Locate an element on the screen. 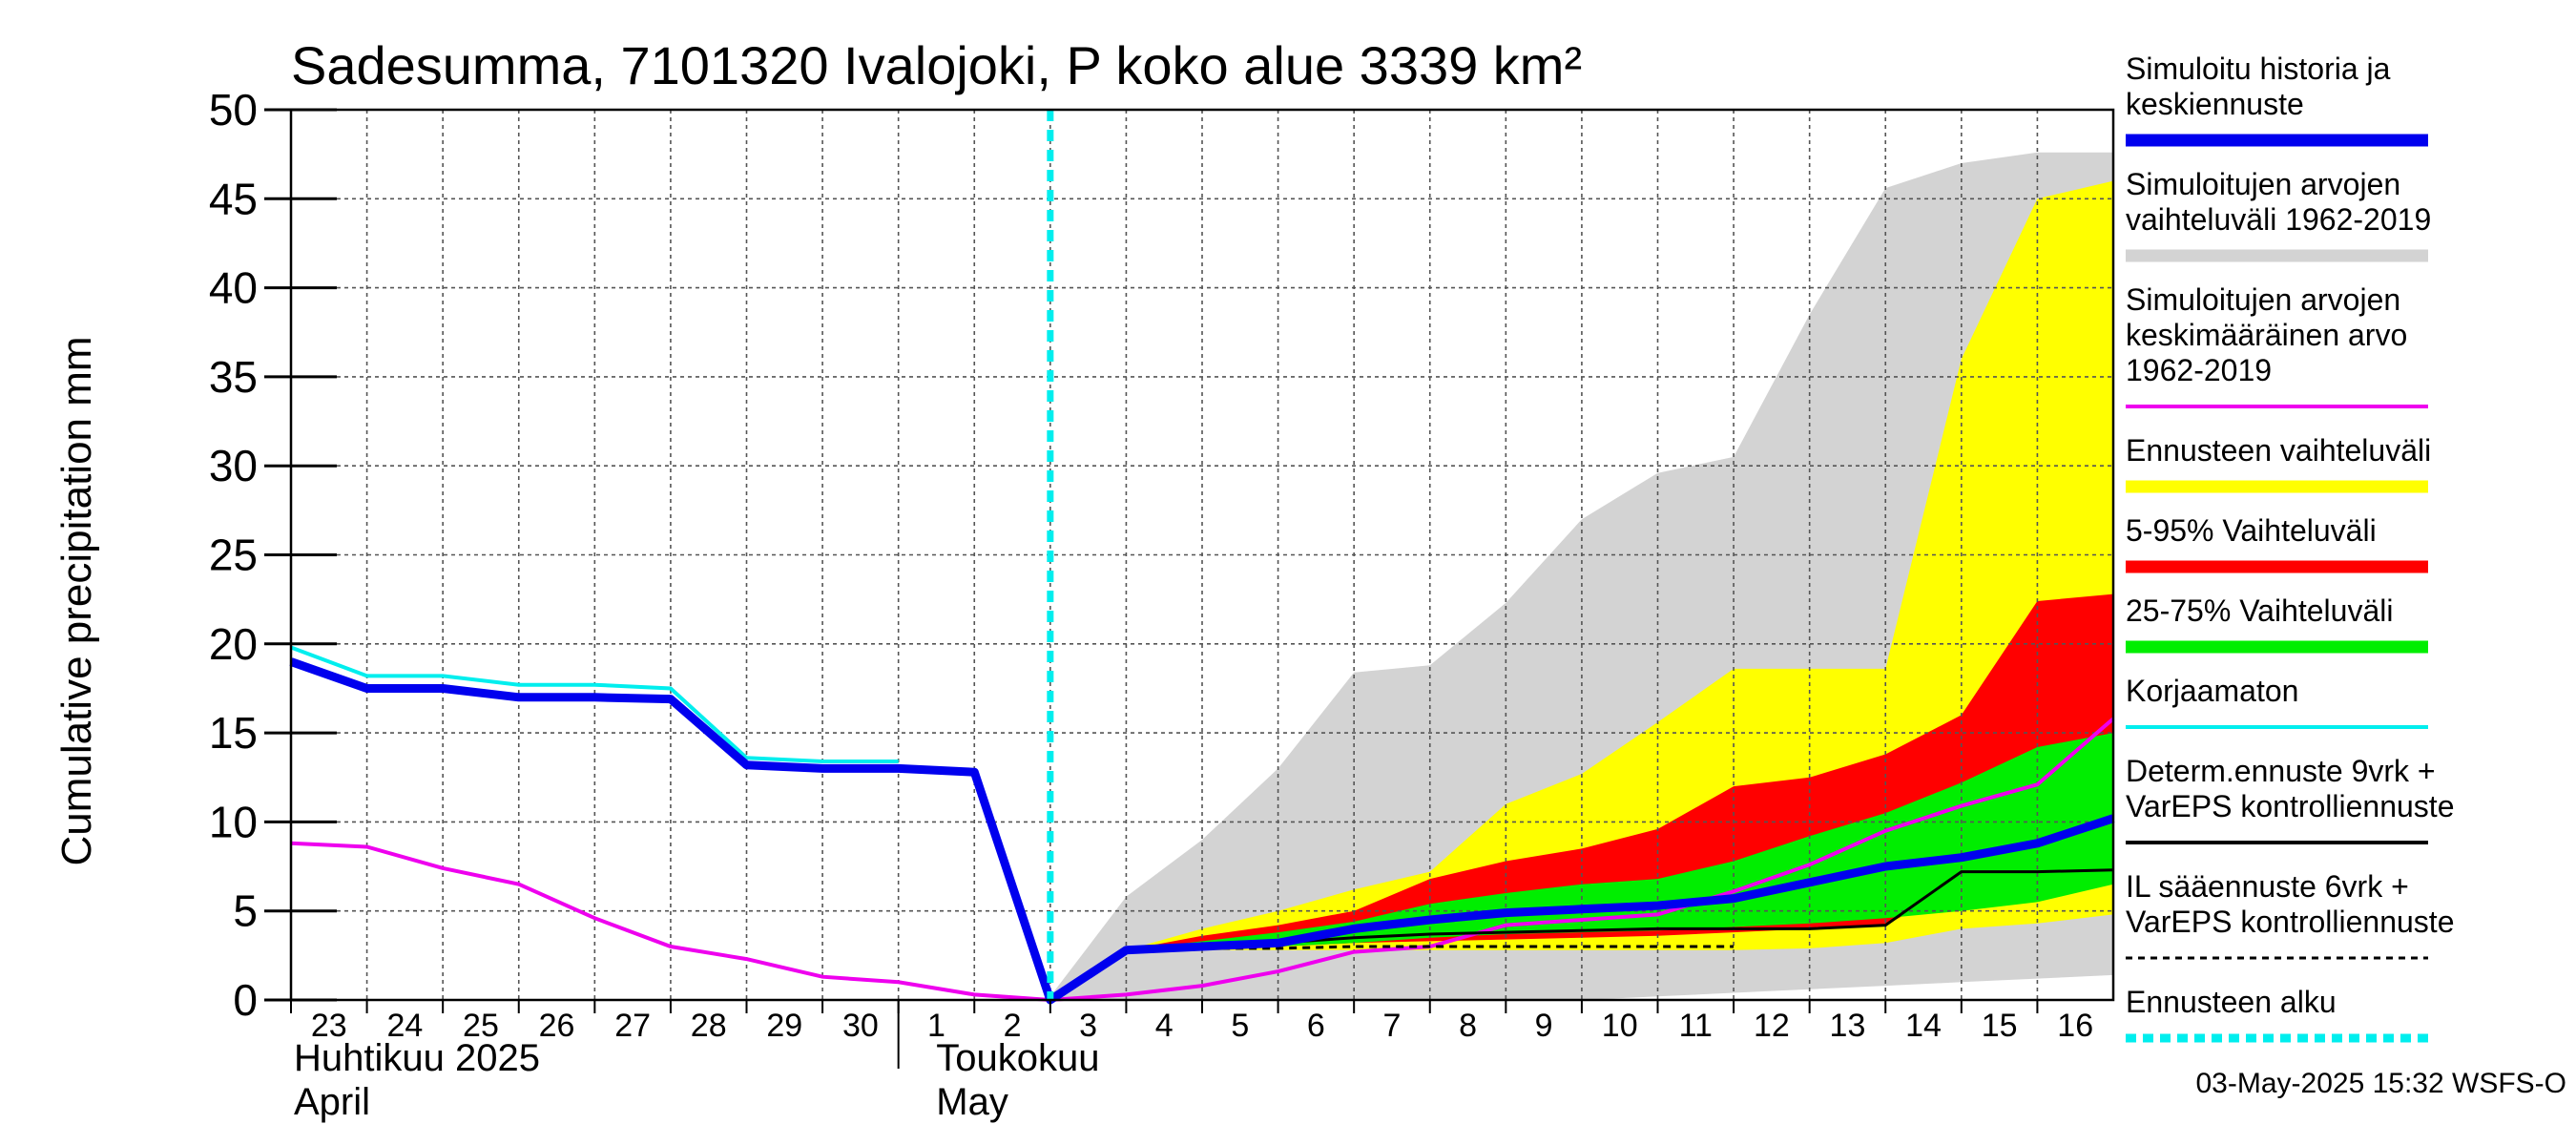  x-tick-label: 25 is located at coordinates (481, 1026).